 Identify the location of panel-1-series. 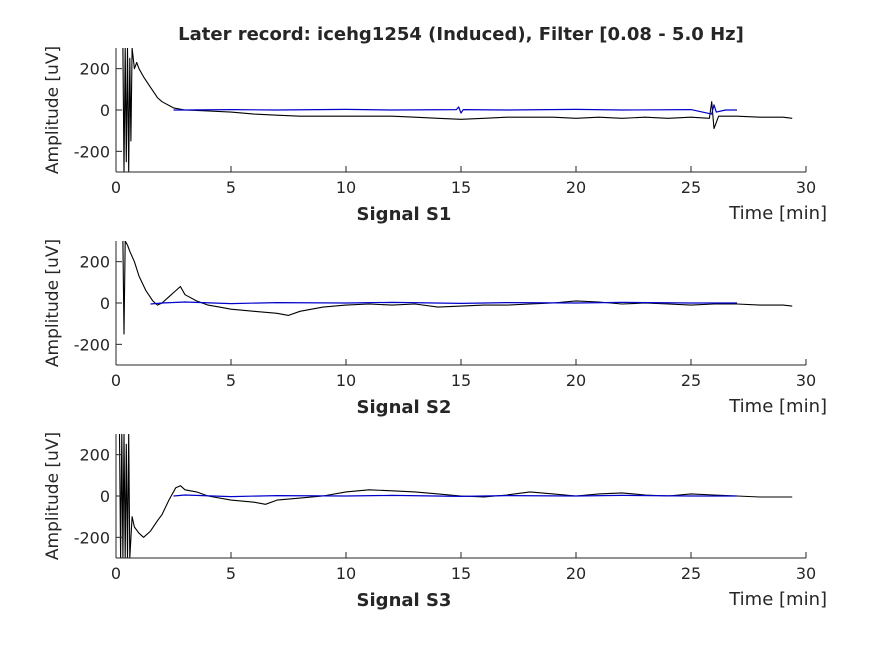
(457, 110).